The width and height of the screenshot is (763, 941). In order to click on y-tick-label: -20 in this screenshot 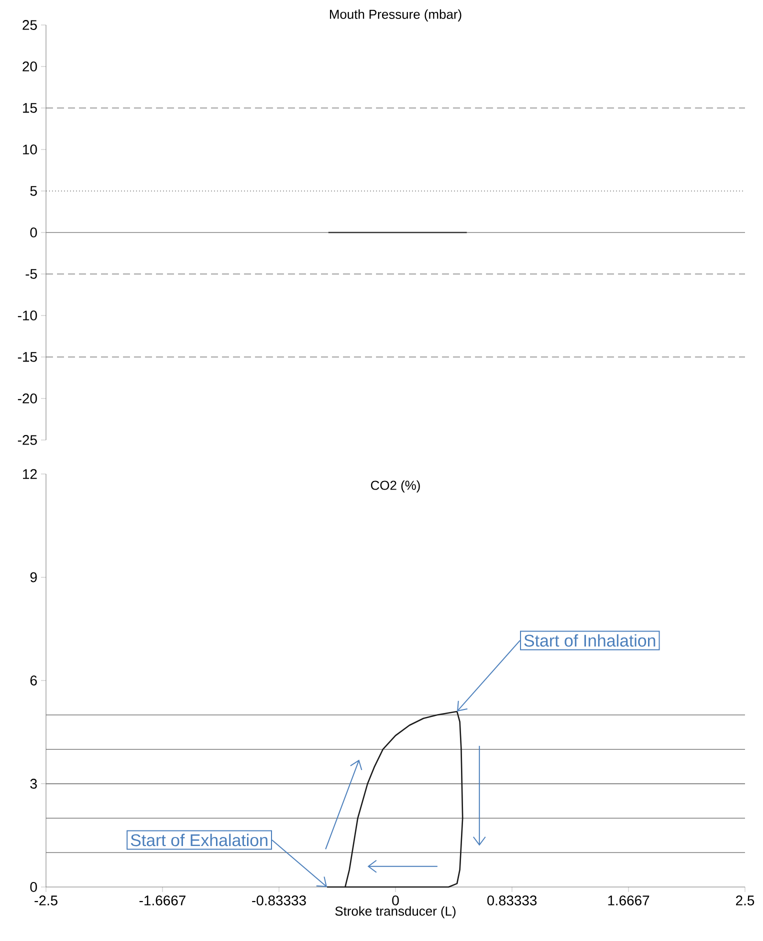, I will do `click(27, 399)`.